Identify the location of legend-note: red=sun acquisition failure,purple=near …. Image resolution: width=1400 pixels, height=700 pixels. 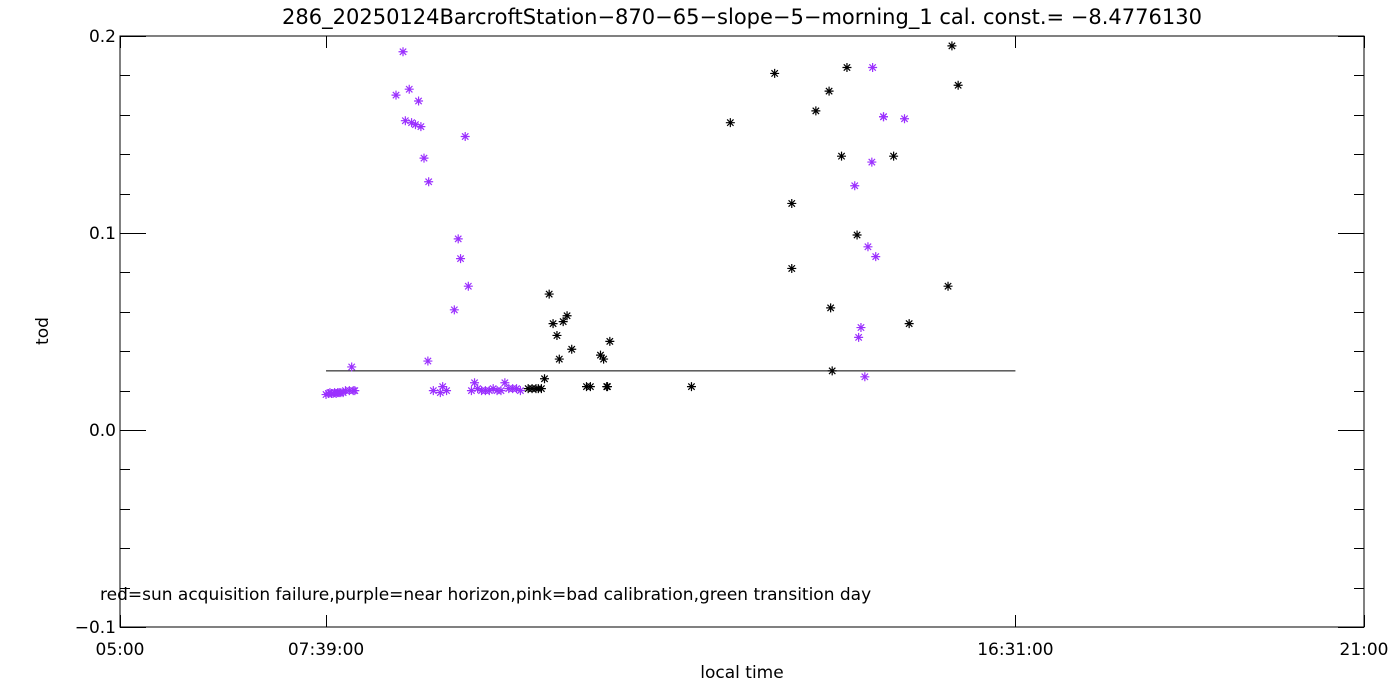
(485, 595).